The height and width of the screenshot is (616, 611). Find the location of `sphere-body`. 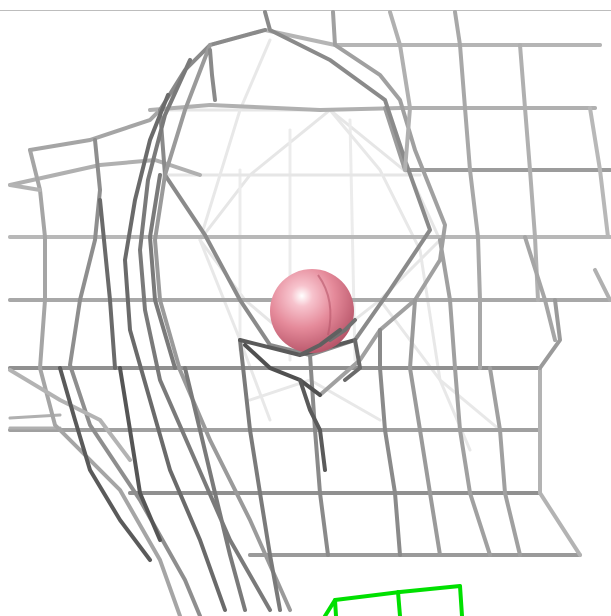

sphere-body is located at coordinates (312, 311).